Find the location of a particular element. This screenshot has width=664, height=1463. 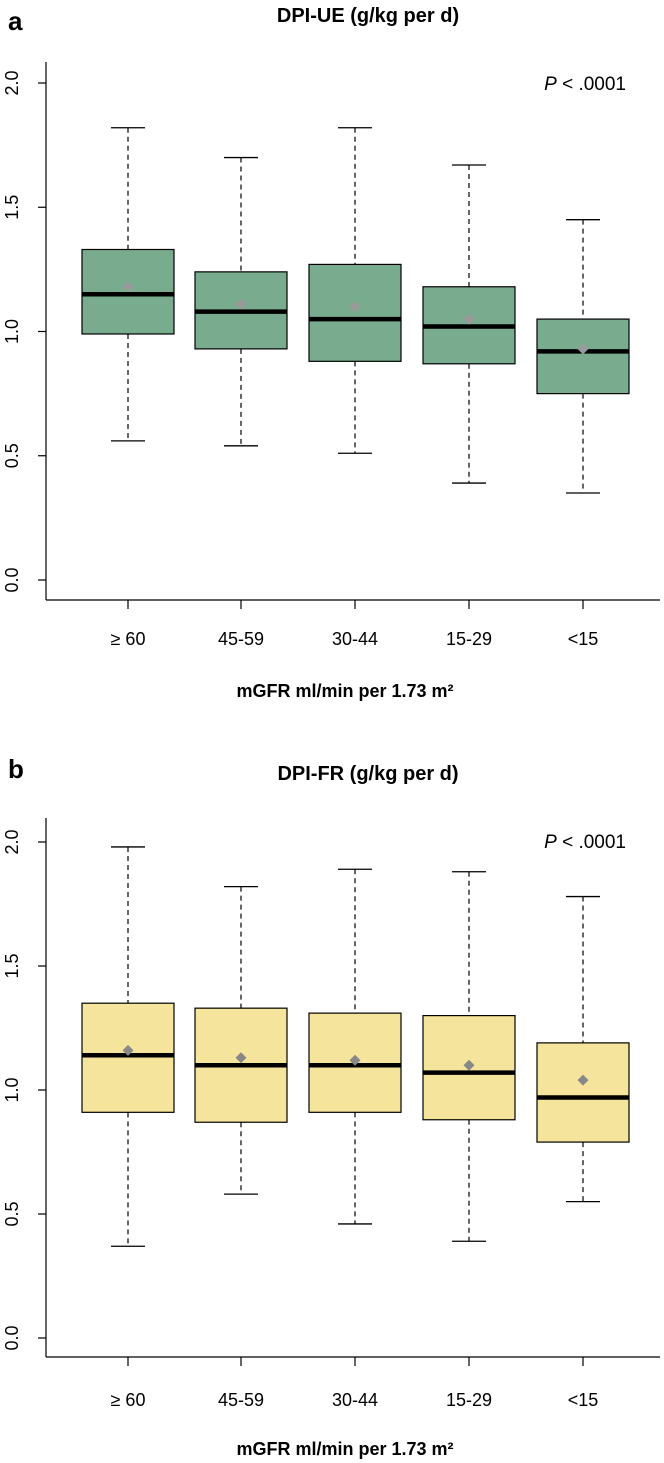

chart-title: DPI-FR (g/kg per d) is located at coordinates (367, 774).